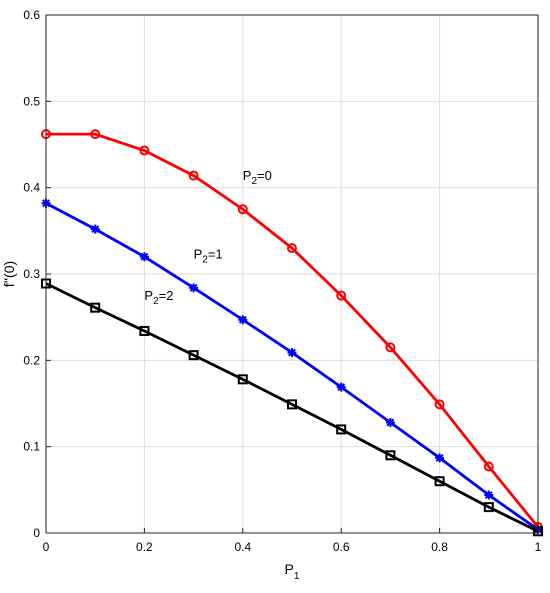 The width and height of the screenshot is (550, 593). Describe the element at coordinates (341, 547) in the screenshot. I see `x-tick-label: 0.6` at that location.